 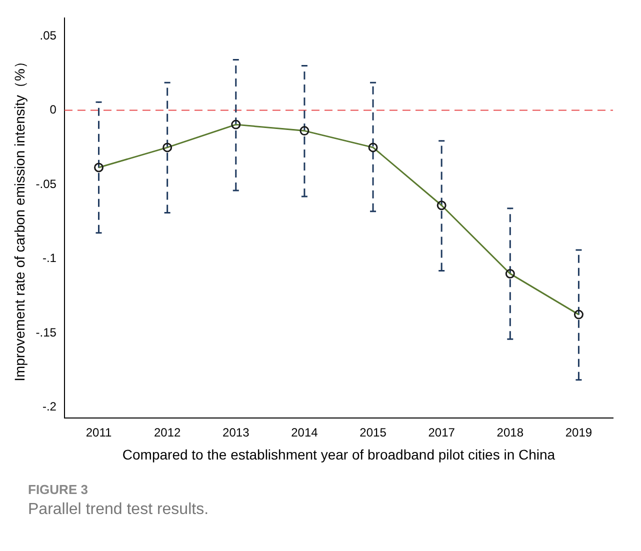 I want to click on y-tick-label: .05, so click(x=48, y=35).